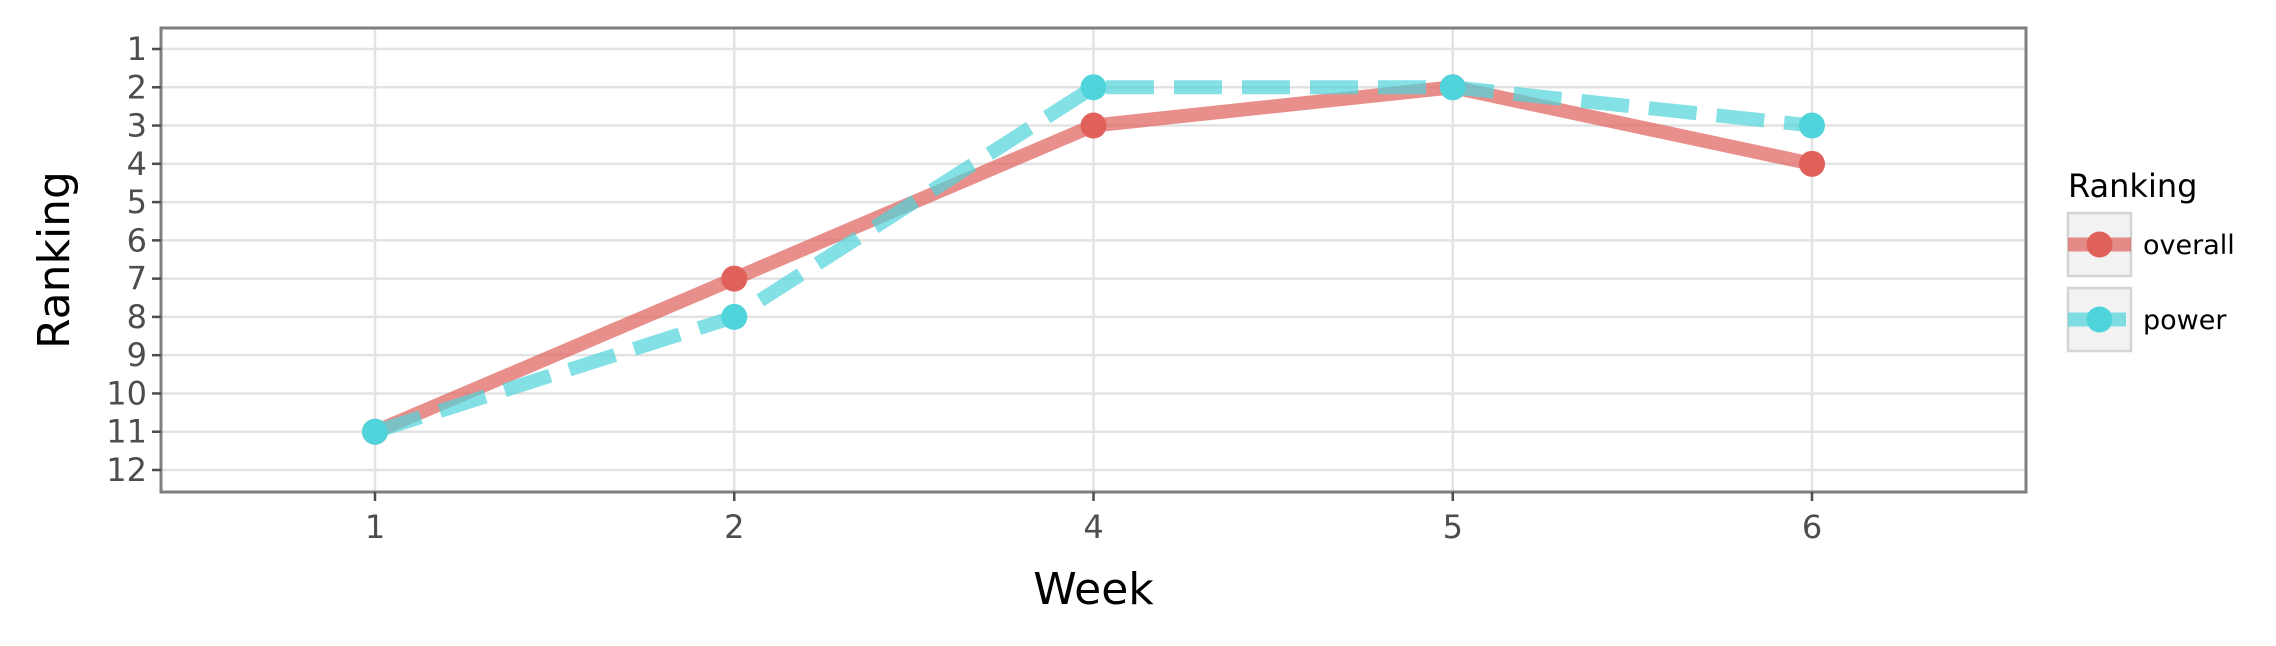  I want to click on y-tick-label: 7, so click(137, 279).